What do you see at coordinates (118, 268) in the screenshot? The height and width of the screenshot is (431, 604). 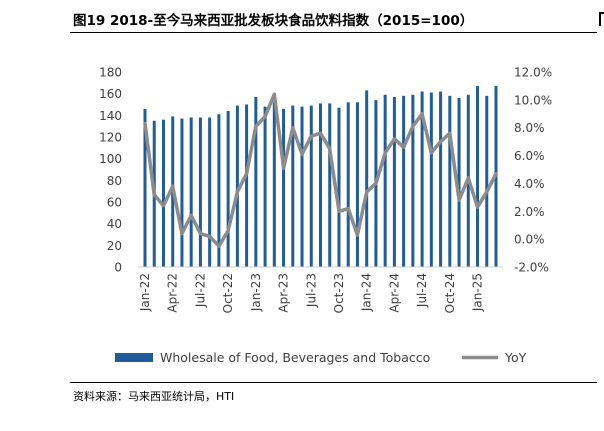 I see `left-tick-label: 0` at bounding box center [118, 268].